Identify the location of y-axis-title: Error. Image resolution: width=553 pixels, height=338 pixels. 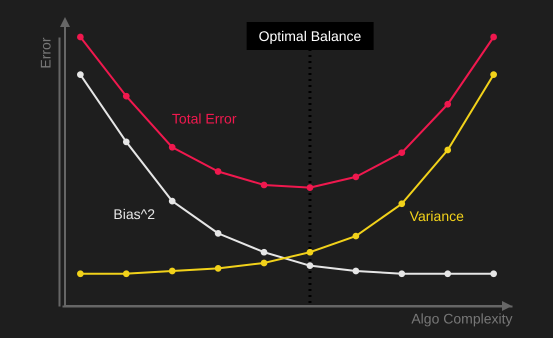
(46, 53).